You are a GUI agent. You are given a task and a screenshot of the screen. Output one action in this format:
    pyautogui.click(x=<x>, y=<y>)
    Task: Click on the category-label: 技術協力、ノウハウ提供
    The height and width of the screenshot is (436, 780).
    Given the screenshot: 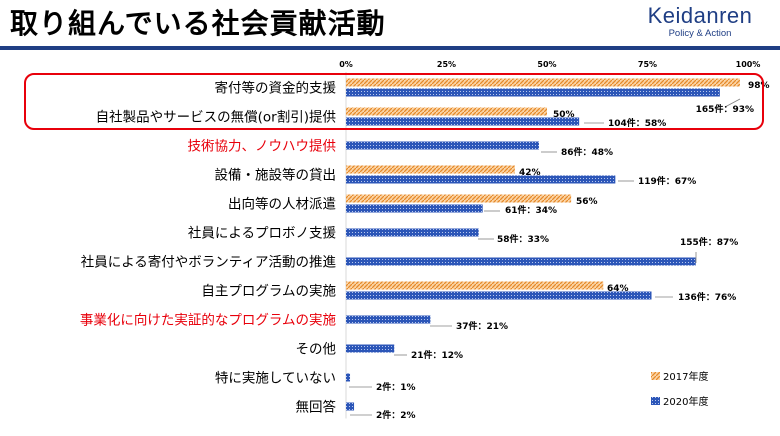 What is the action you would take?
    pyautogui.click(x=262, y=147)
    